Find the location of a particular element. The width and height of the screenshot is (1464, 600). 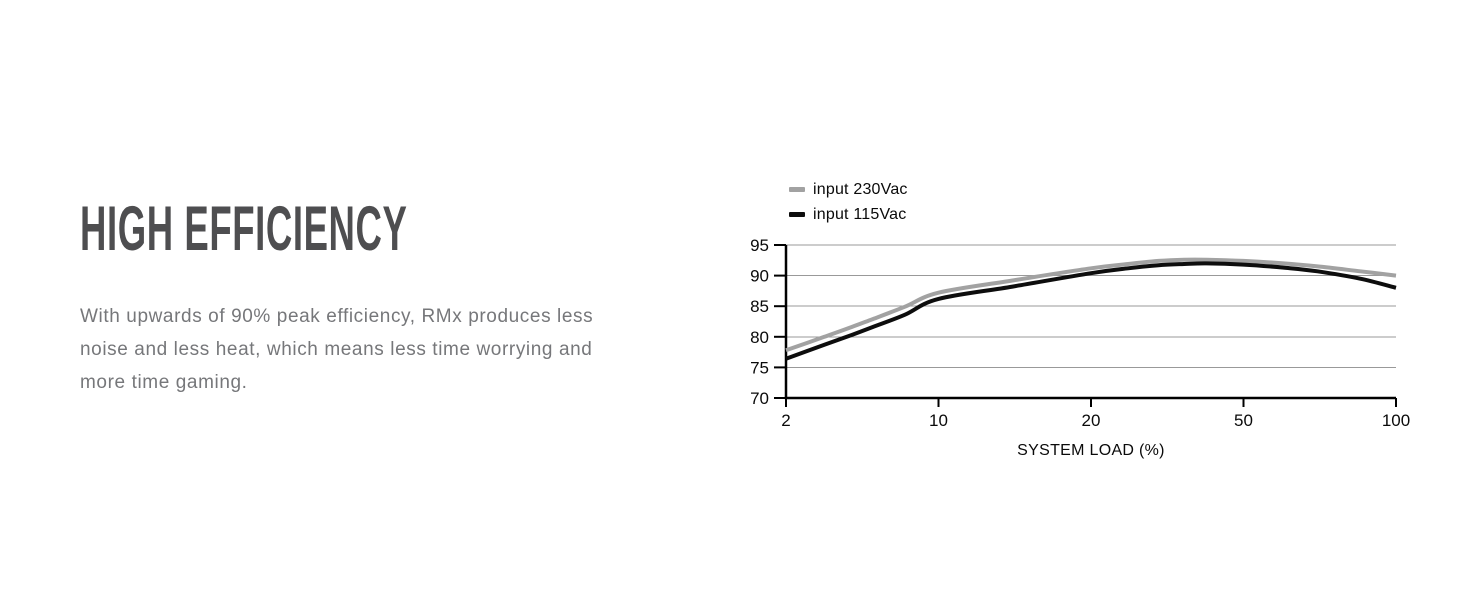

svg-text: 10 is located at coordinates (938, 420).